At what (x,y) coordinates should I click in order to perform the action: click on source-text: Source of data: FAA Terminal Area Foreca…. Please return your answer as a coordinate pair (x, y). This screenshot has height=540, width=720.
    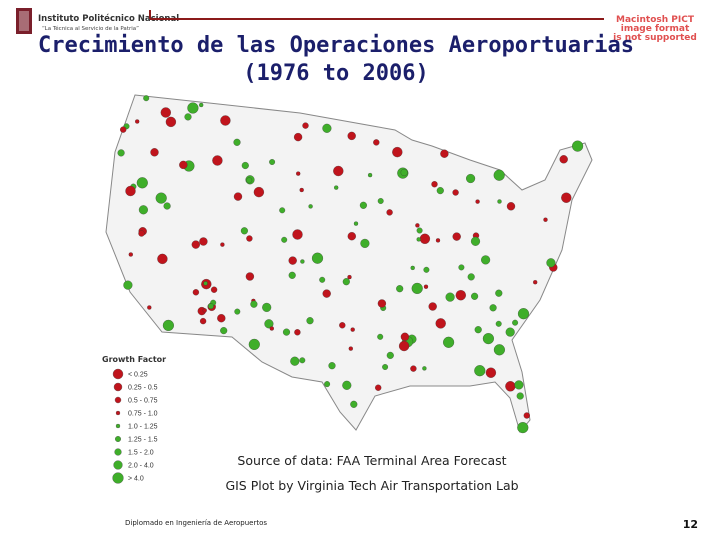
    Looking at the image, I should click on (371, 460).